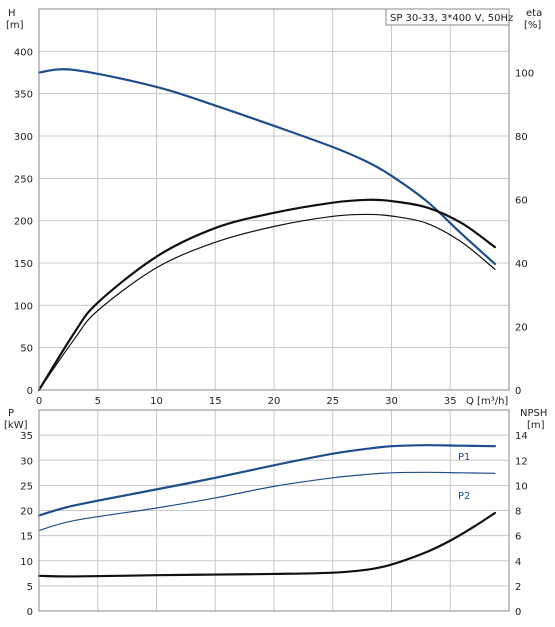 The width and height of the screenshot is (555, 627). What do you see at coordinates (391, 401) in the screenshot?
I see `x-tick-label: 30` at bounding box center [391, 401].